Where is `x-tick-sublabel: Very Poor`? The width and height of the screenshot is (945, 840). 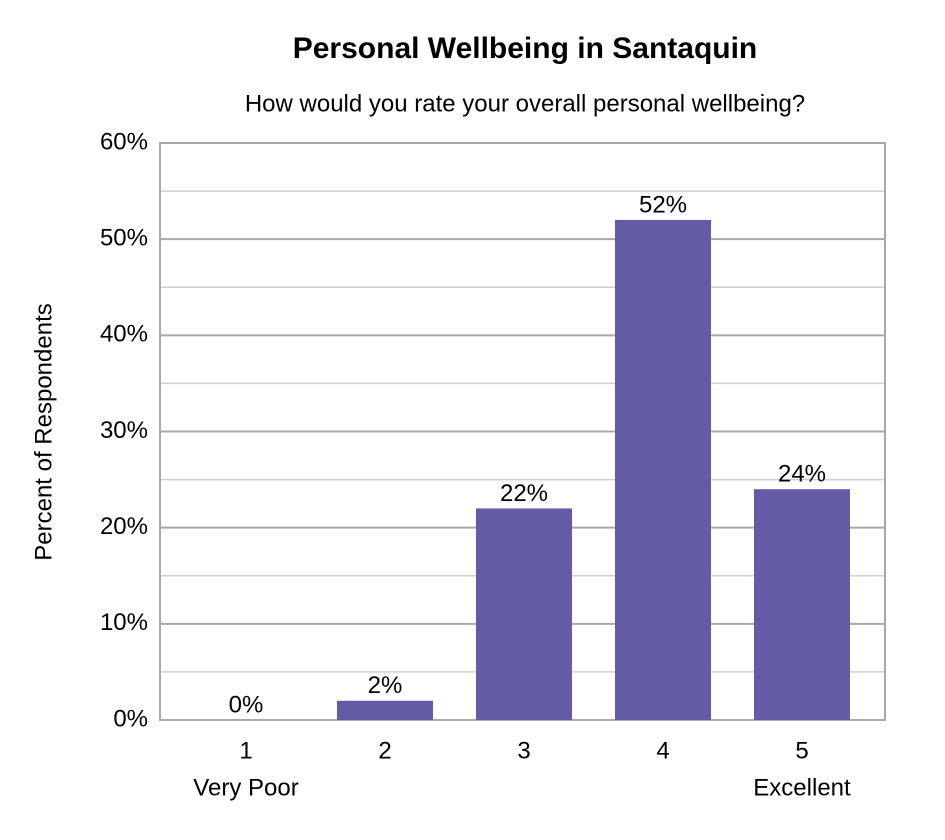
x-tick-sublabel: Very Poor is located at coordinates (245, 787).